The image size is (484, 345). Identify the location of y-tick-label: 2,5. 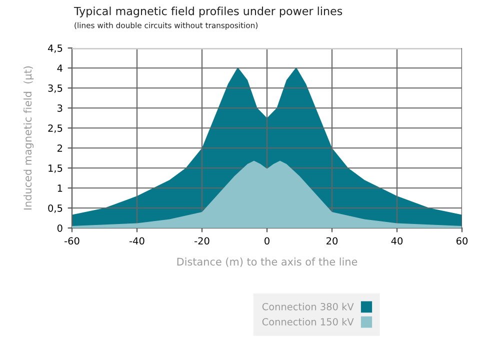
(55, 128).